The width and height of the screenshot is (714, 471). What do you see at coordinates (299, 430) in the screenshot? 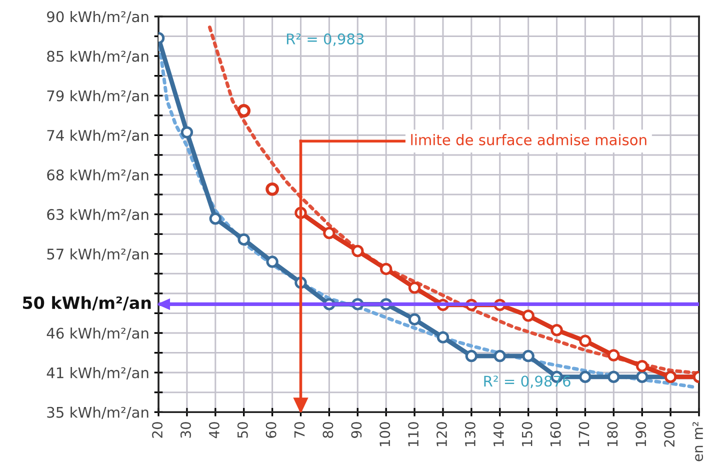
I see `x-tick-label: 70` at bounding box center [299, 430].